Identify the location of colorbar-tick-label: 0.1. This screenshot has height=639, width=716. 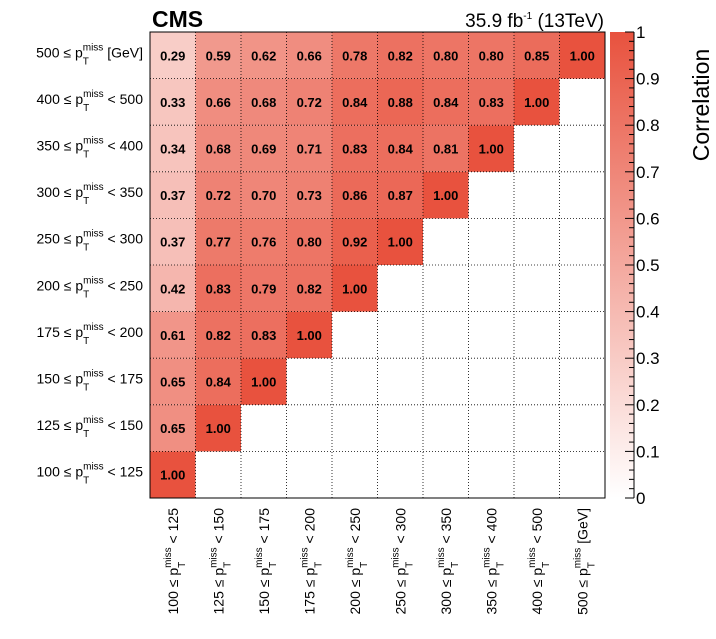
(648, 451).